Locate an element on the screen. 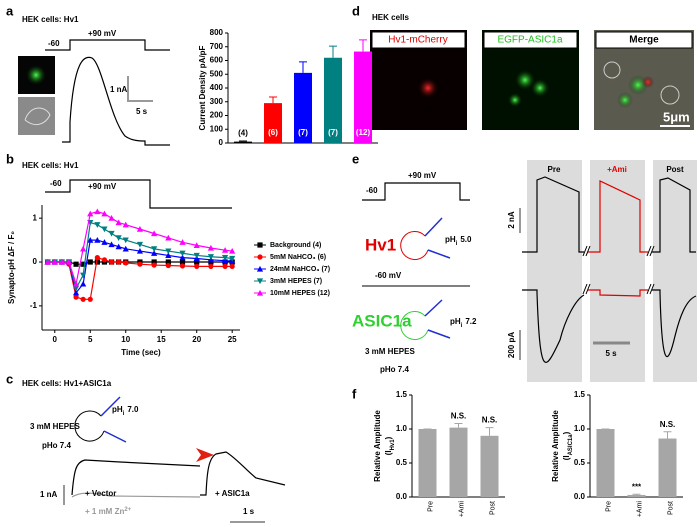  panel-title: HEK cells: Hv1+ASIC1a is located at coordinates (67, 383).